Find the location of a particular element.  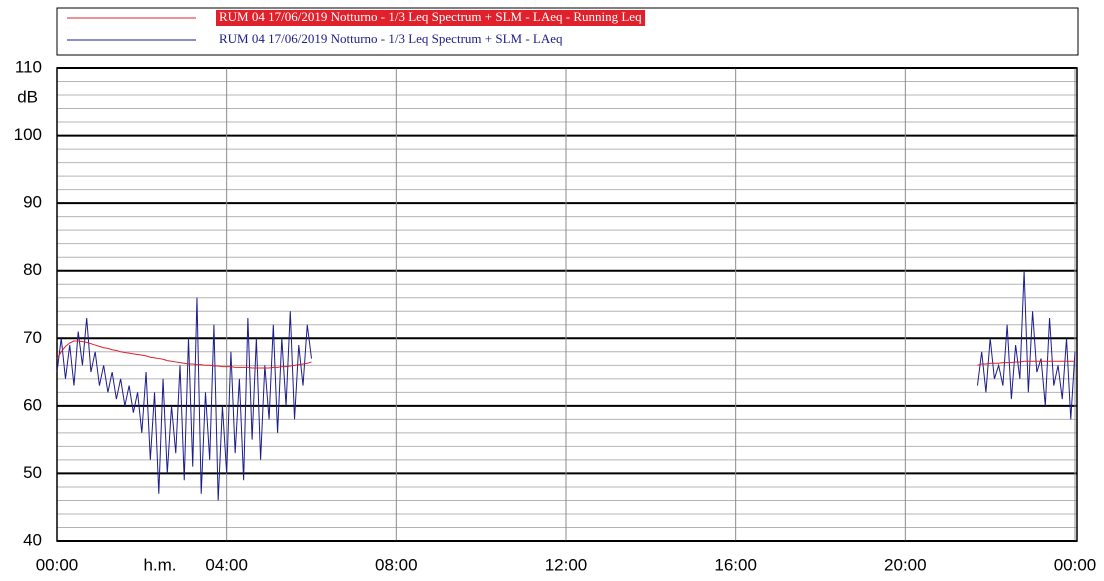

y-tick-label: 80 is located at coordinates (32, 269).